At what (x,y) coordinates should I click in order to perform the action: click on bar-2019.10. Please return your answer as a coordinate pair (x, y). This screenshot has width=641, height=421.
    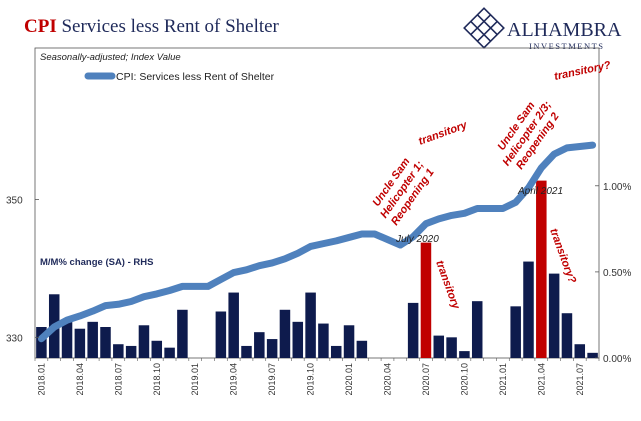
    Looking at the image, I should click on (310, 325).